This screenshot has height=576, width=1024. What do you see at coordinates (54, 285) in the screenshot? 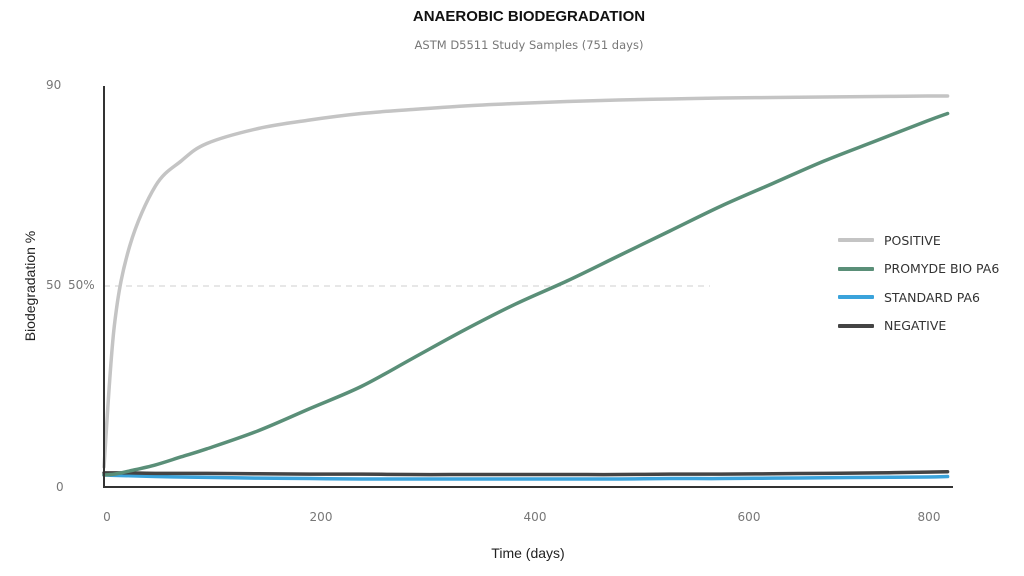
I see `y-tick-50: 50` at bounding box center [54, 285].